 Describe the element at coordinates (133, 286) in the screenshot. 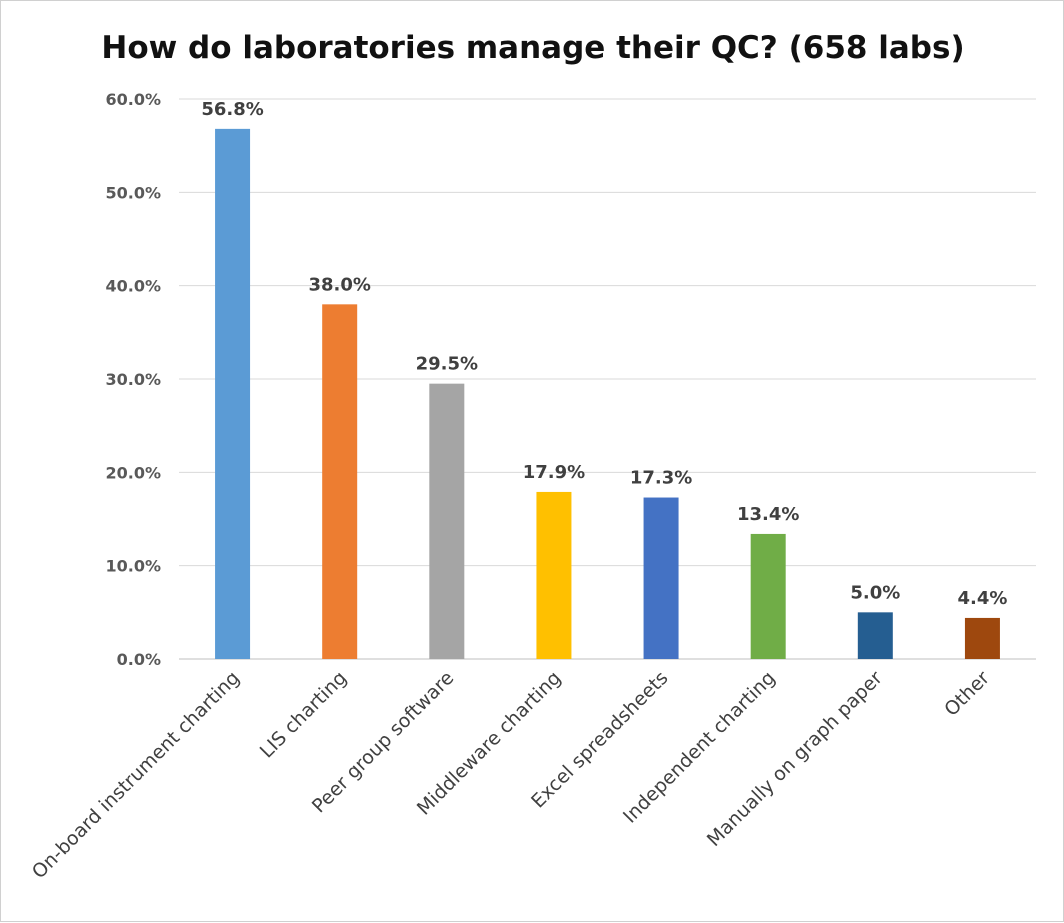

I see `y-tick-label: 40.0%` at that location.